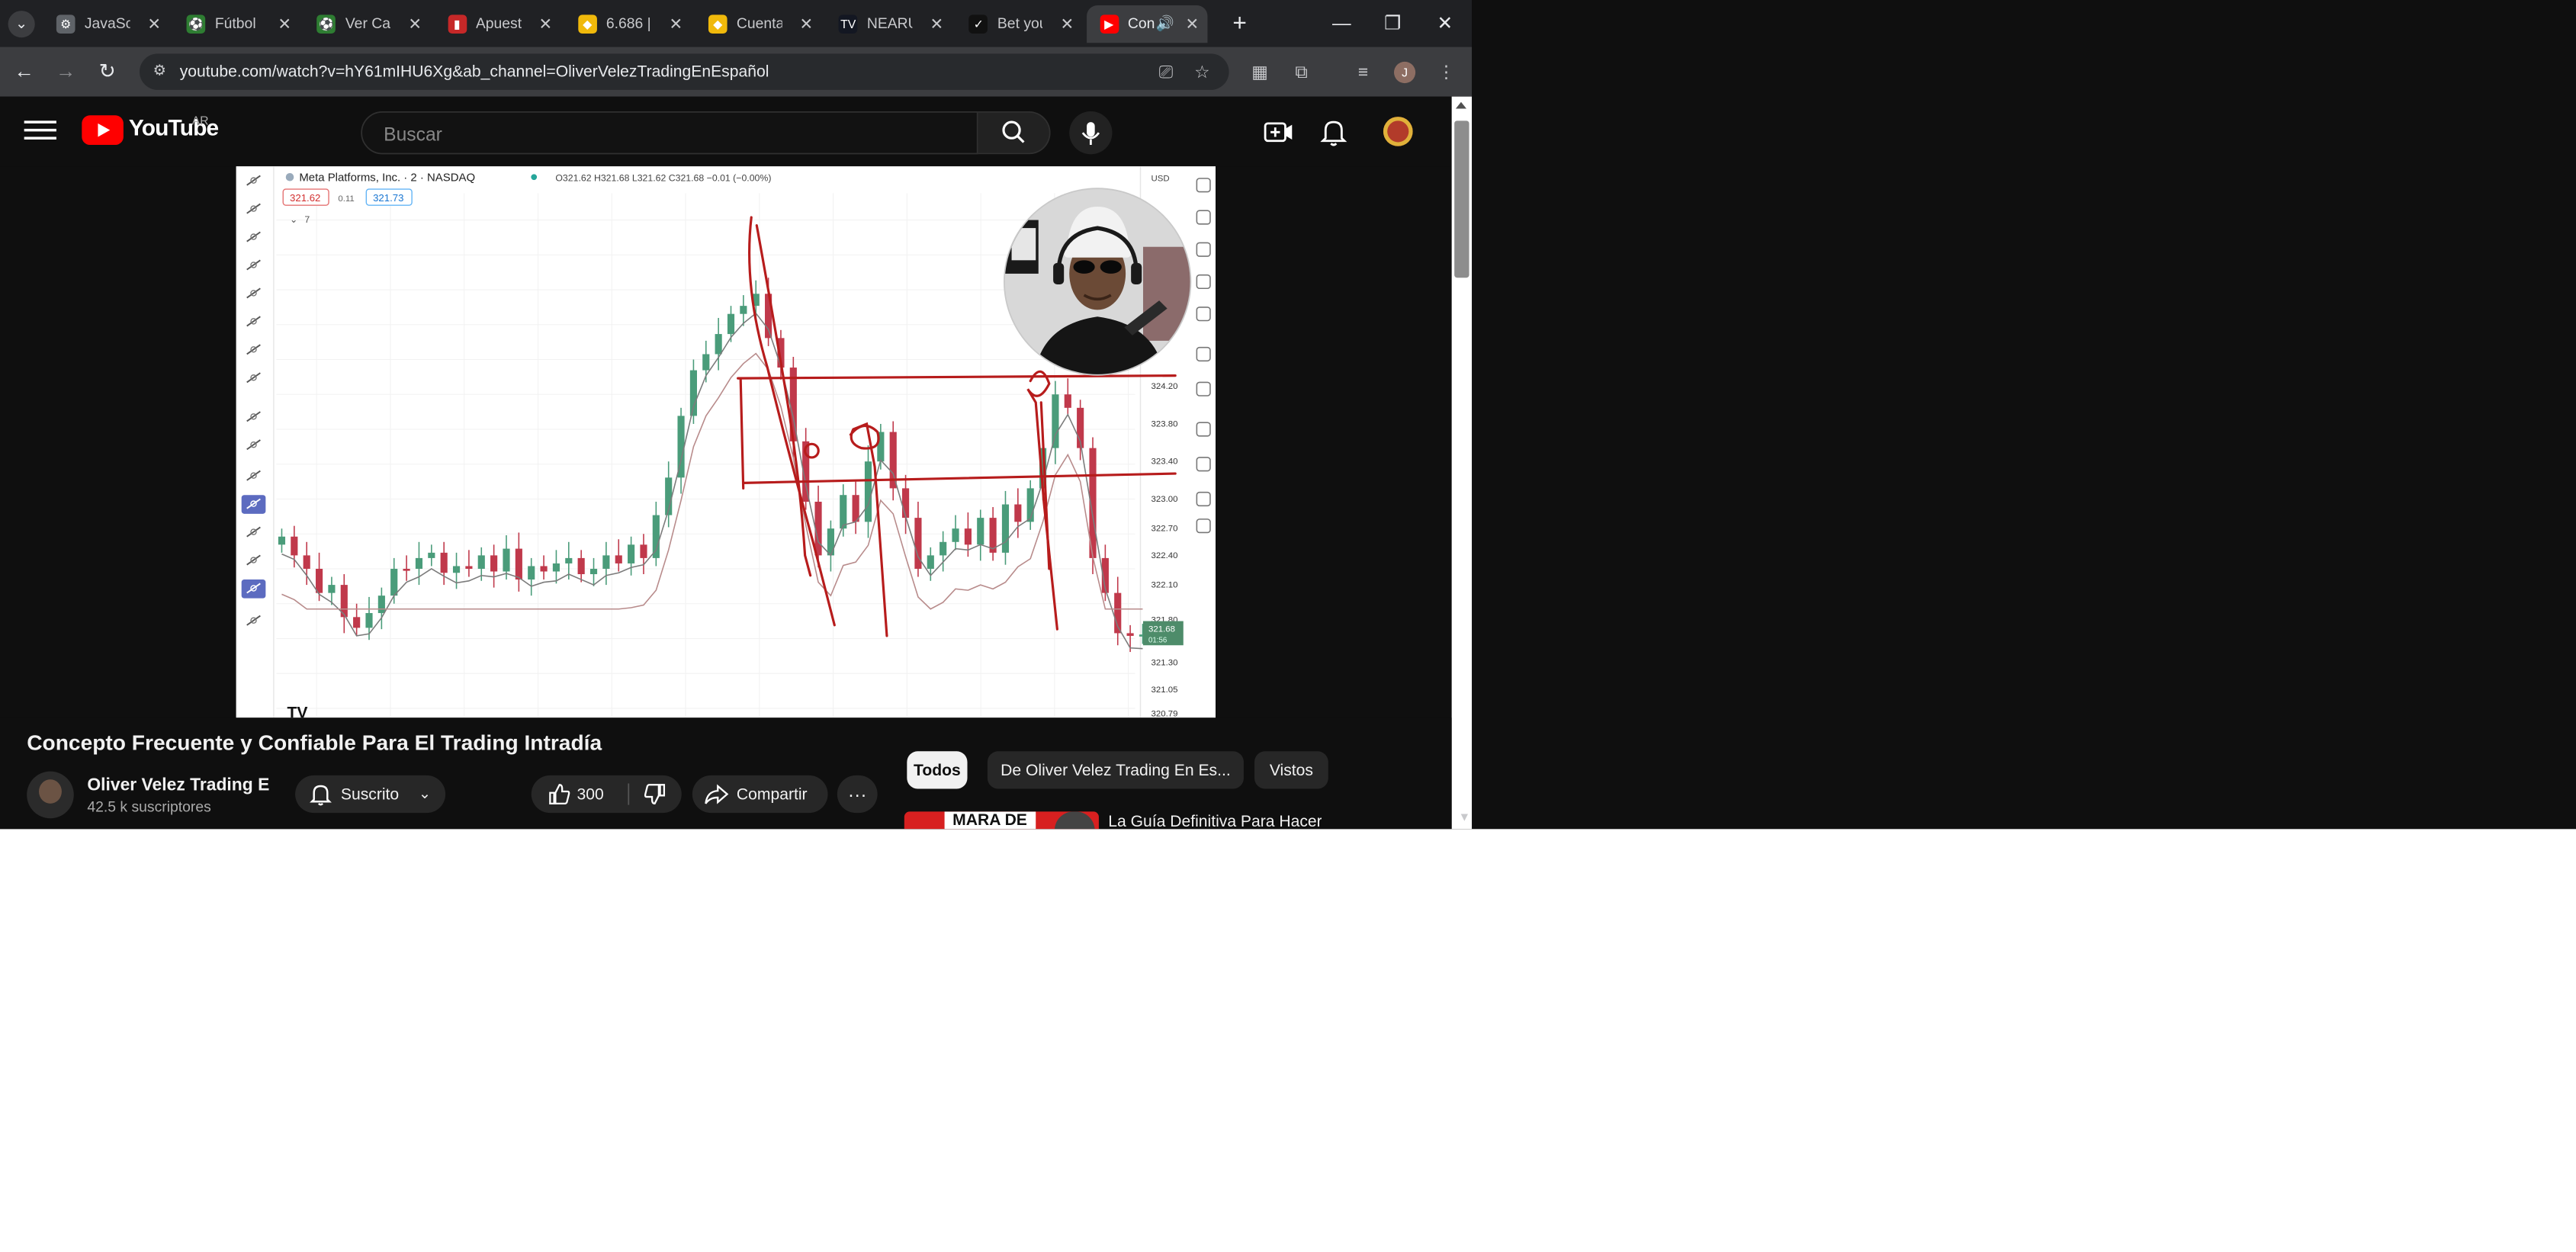  I want to click on tab-search-chevron-icon: ⌄, so click(21, 25).